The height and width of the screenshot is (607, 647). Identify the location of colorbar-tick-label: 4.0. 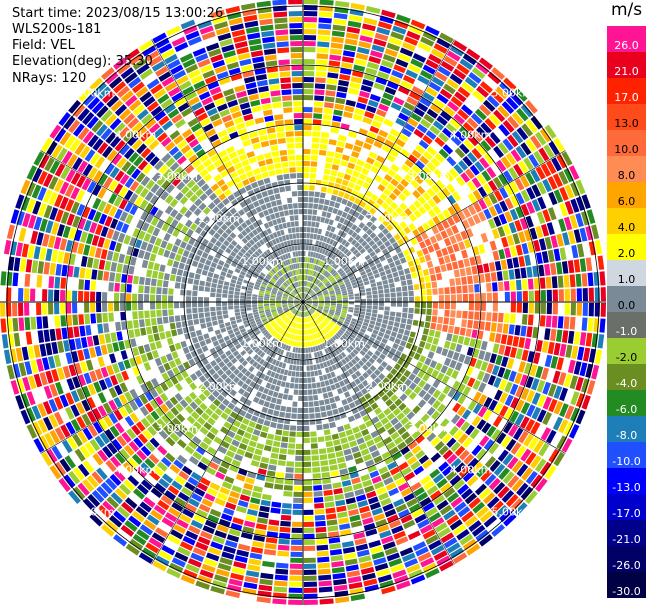
(627, 227).